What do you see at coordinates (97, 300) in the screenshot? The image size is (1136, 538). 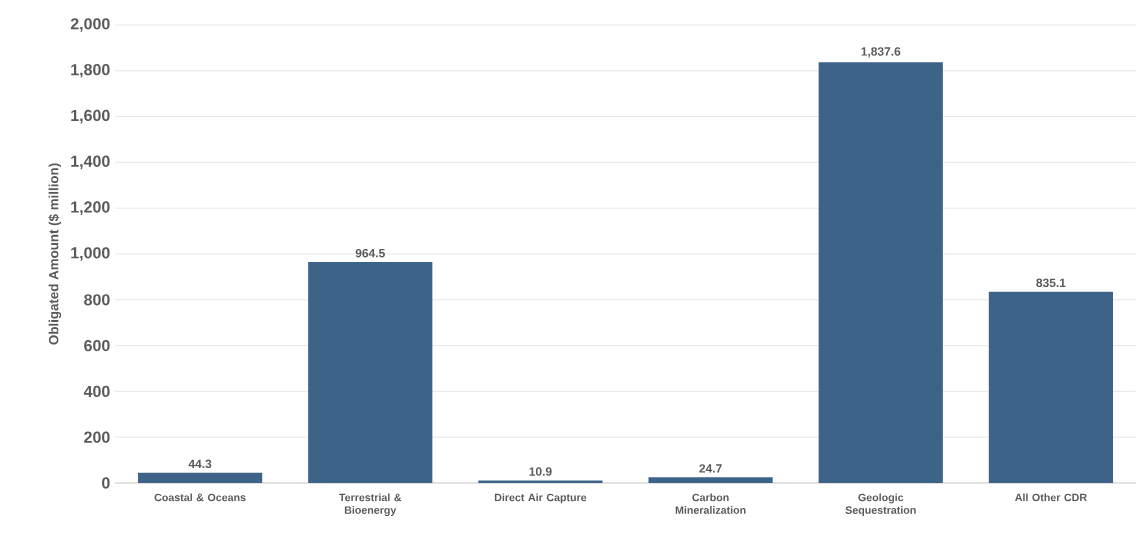 I see `y-tick-label: 800` at bounding box center [97, 300].